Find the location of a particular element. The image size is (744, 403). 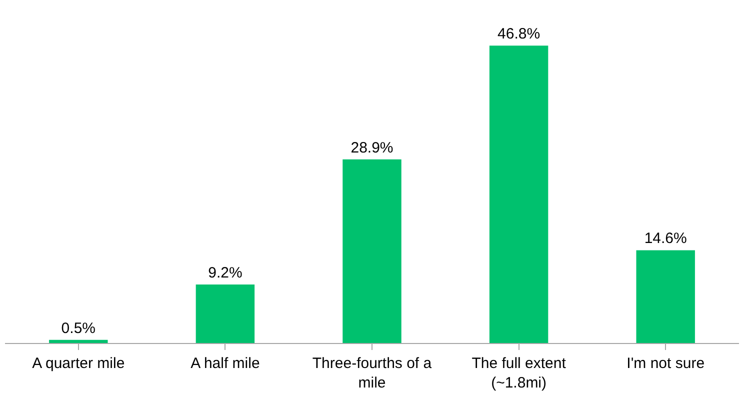

data-label: 28.9% is located at coordinates (372, 147).